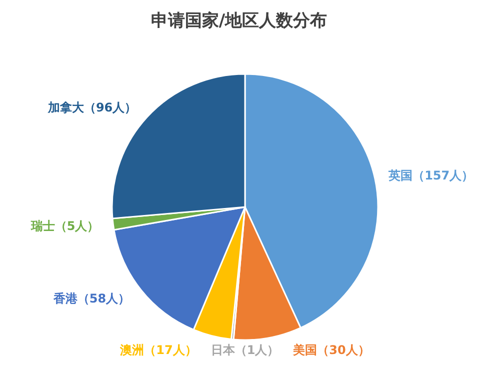  Describe the element at coordinates (170, 350) in the screenshot. I see `data-label: （17人）` at that location.